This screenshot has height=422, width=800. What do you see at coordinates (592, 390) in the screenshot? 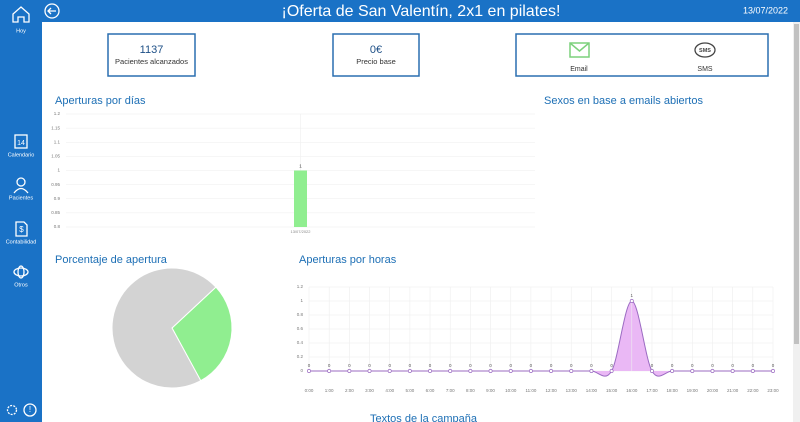
I see `x-tick-label: 14:00` at bounding box center [592, 390].